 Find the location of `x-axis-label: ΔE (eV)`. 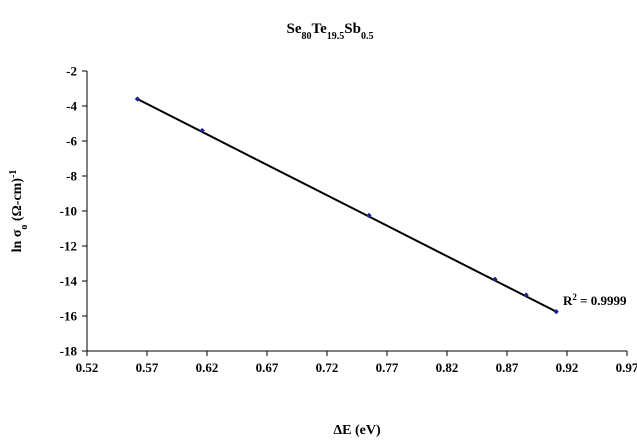

x-axis-label: ΔE (eV) is located at coordinates (357, 430).